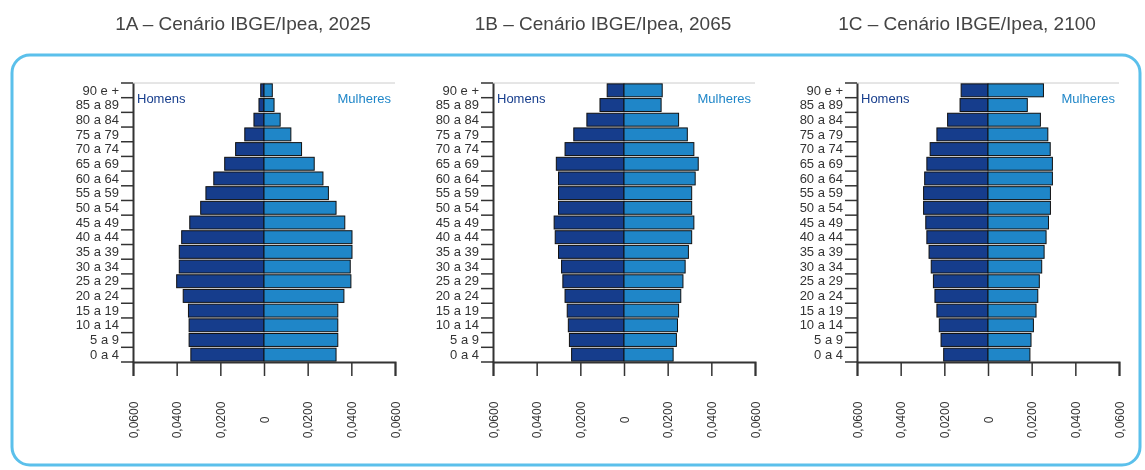 The height and width of the screenshot is (470, 1145). What do you see at coordinates (603, 23) in the screenshot?
I see `chart-title: 1B – Cenário IBGE/Ipea, 2065` at bounding box center [603, 23].